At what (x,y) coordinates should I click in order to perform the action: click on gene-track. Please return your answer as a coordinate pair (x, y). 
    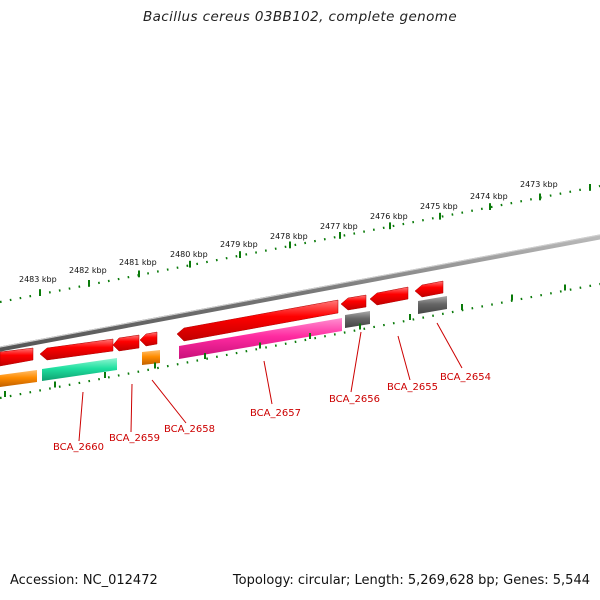
    Looking at the image, I should click on (222, 323).